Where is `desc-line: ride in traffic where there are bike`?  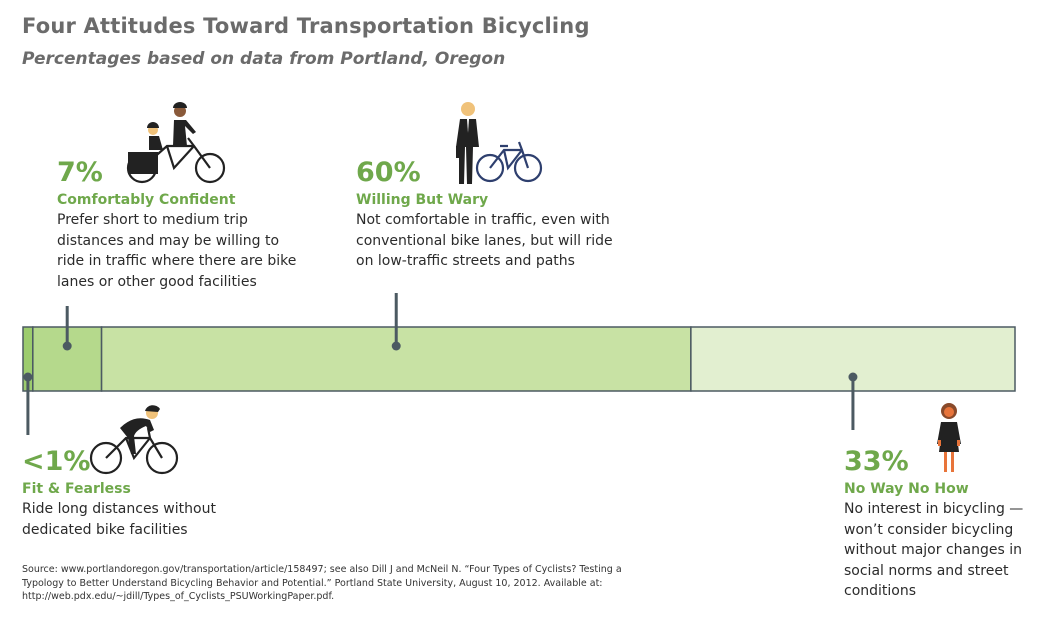 desc-line: ride in traffic where there are bike is located at coordinates (177, 261).